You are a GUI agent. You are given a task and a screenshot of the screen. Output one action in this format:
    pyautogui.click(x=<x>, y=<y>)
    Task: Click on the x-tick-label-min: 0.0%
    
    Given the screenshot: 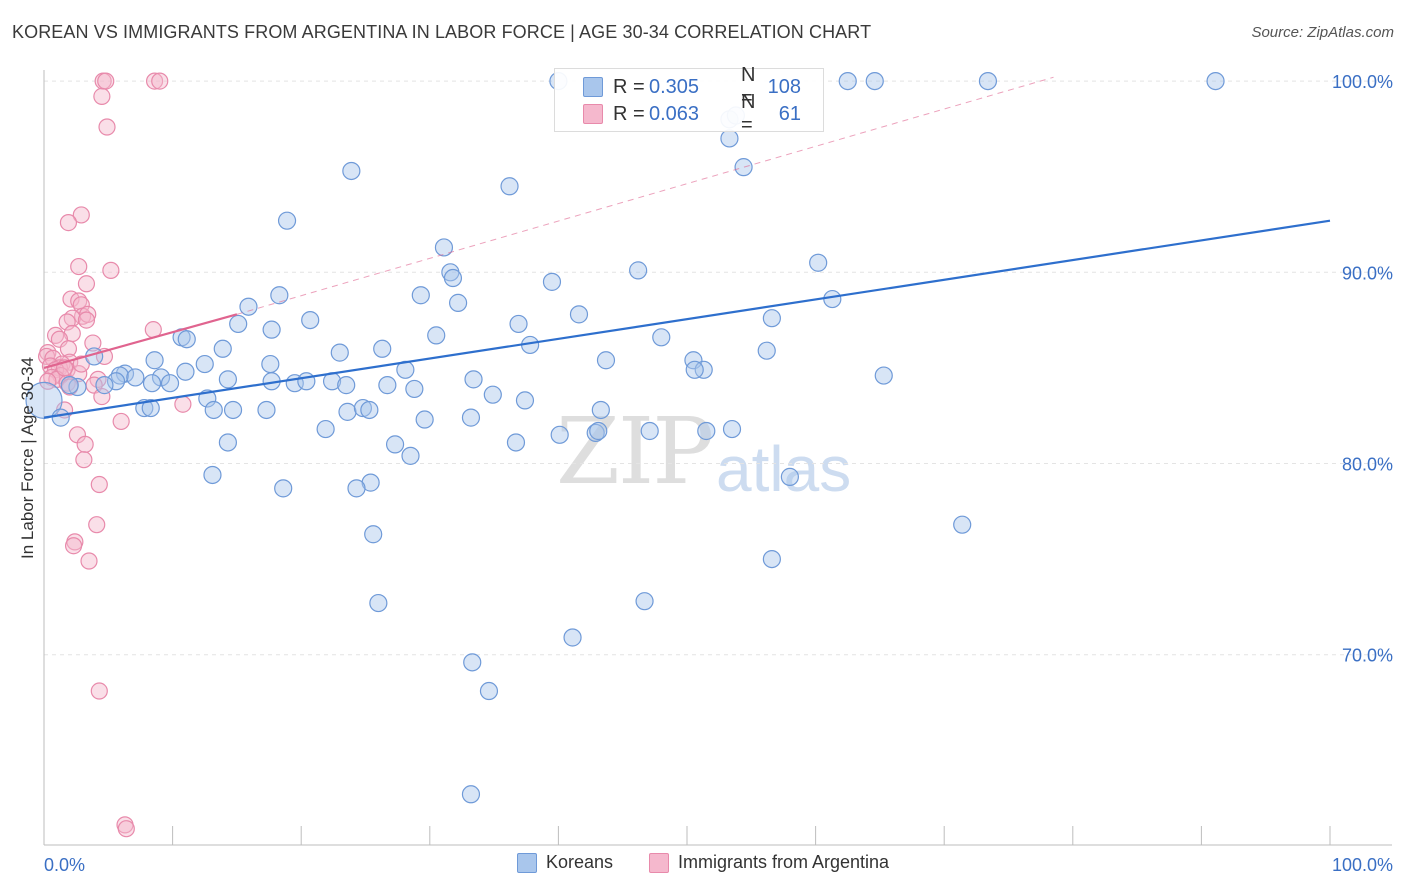 What is the action you would take?
    pyautogui.click(x=64, y=865)
    